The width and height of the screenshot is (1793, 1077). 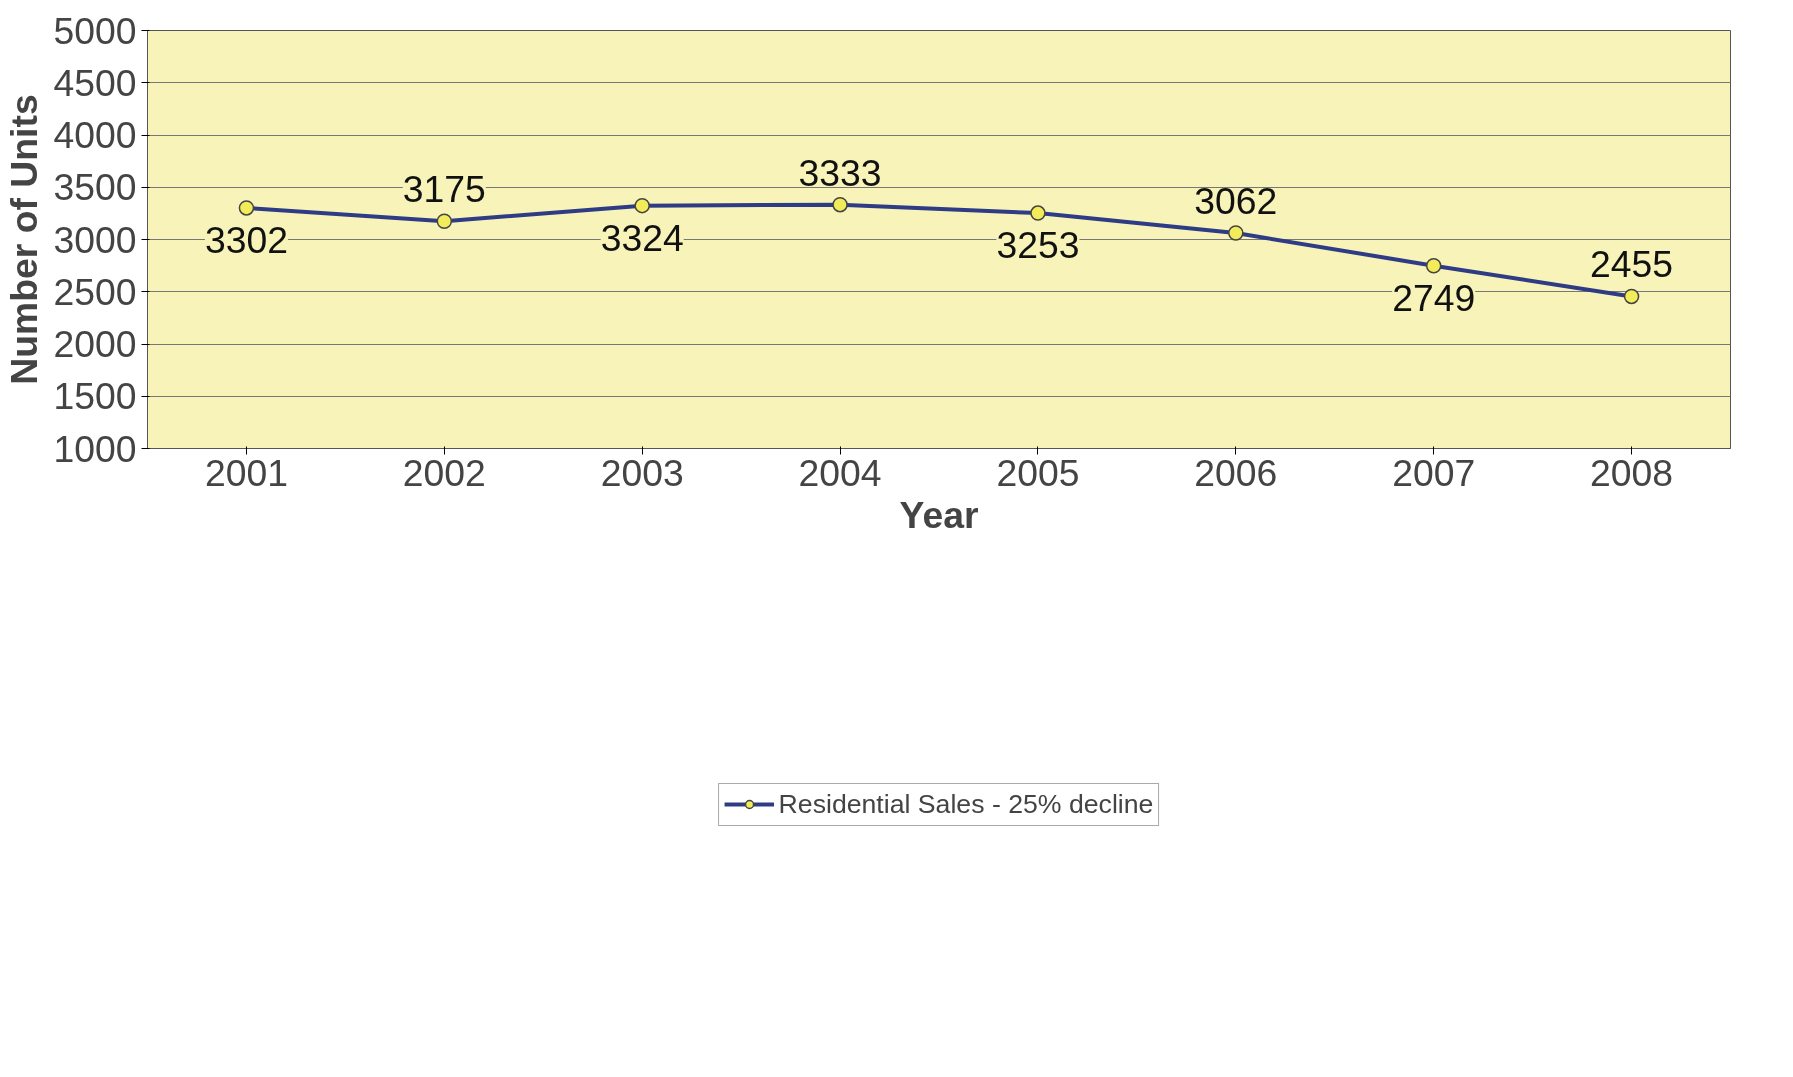 What do you see at coordinates (95, 448) in the screenshot?
I see `y-tick-label: 1000` at bounding box center [95, 448].